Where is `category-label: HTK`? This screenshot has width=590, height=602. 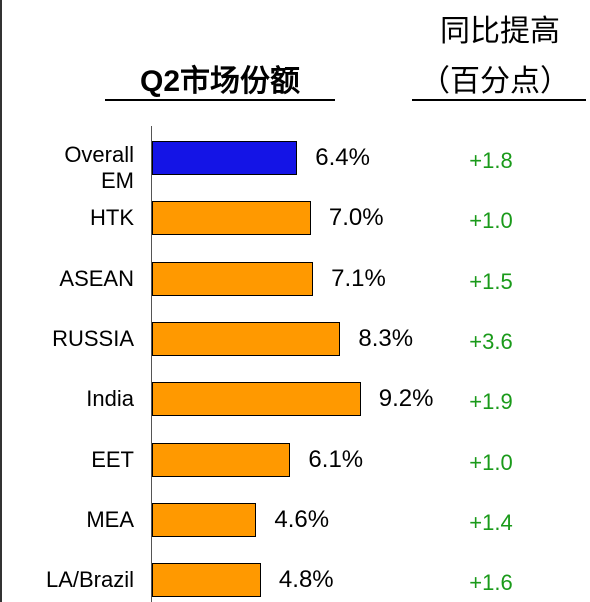 category-label: HTK is located at coordinates (112, 218).